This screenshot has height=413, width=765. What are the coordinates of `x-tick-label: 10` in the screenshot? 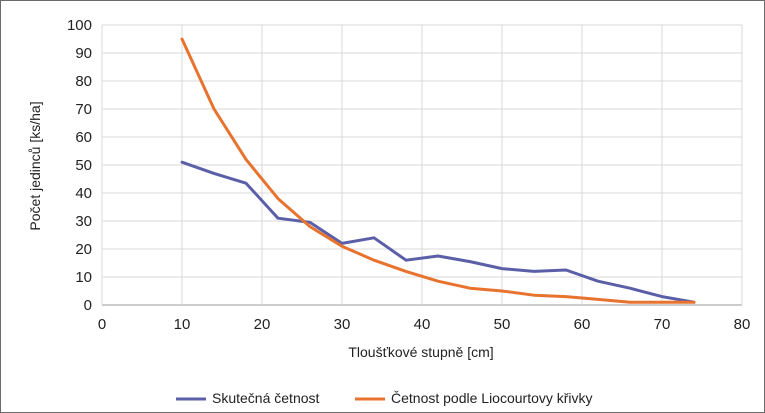 It's located at (182, 324).